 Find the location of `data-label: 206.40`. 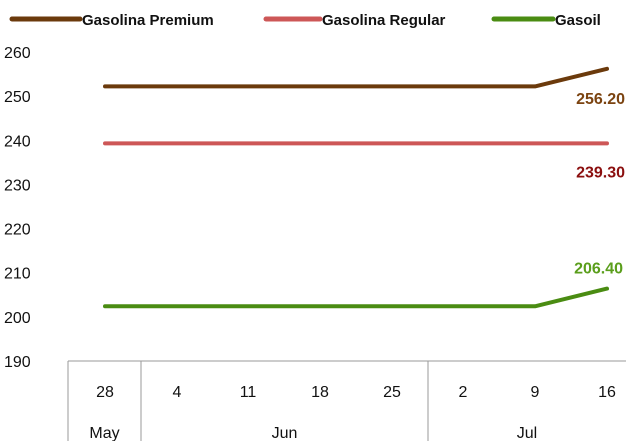

data-label: 206.40 is located at coordinates (598, 269).